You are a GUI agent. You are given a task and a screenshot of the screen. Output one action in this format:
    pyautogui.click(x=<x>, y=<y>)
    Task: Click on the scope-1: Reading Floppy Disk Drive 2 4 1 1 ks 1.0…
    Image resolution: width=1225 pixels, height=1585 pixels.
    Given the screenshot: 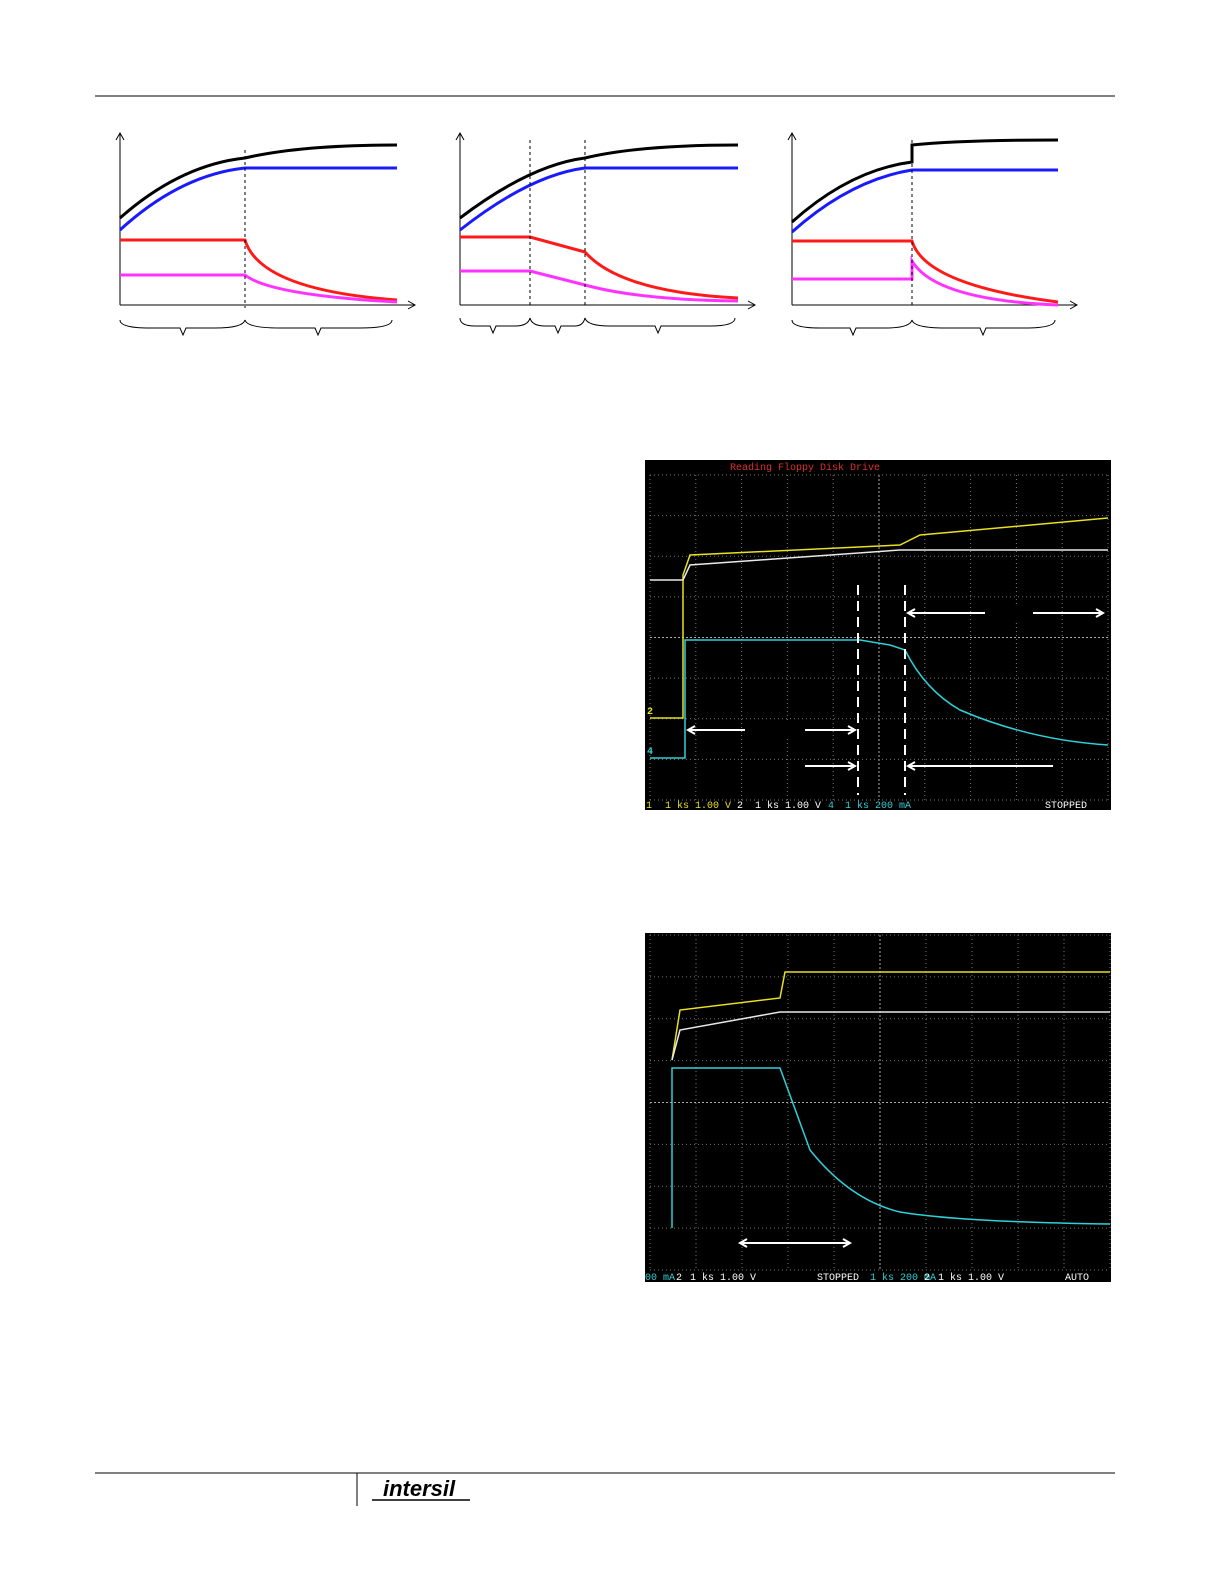 What is the action you would take?
    pyautogui.click(x=878, y=636)
    